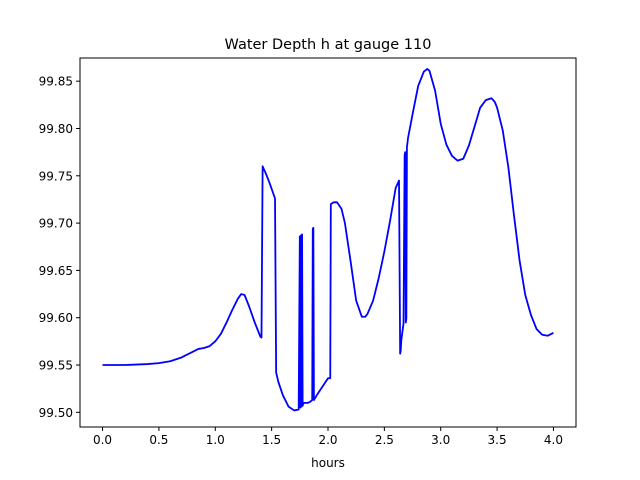  I want to click on y-tick-label: 99.70, so click(56, 224).